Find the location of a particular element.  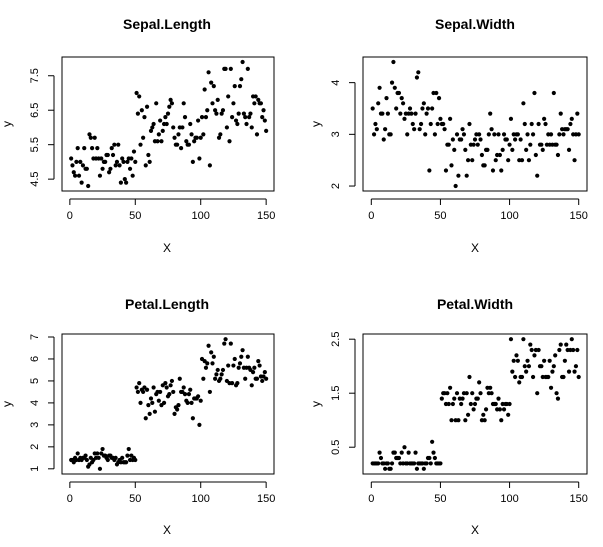

plot-frame is located at coordinates (168, 404).